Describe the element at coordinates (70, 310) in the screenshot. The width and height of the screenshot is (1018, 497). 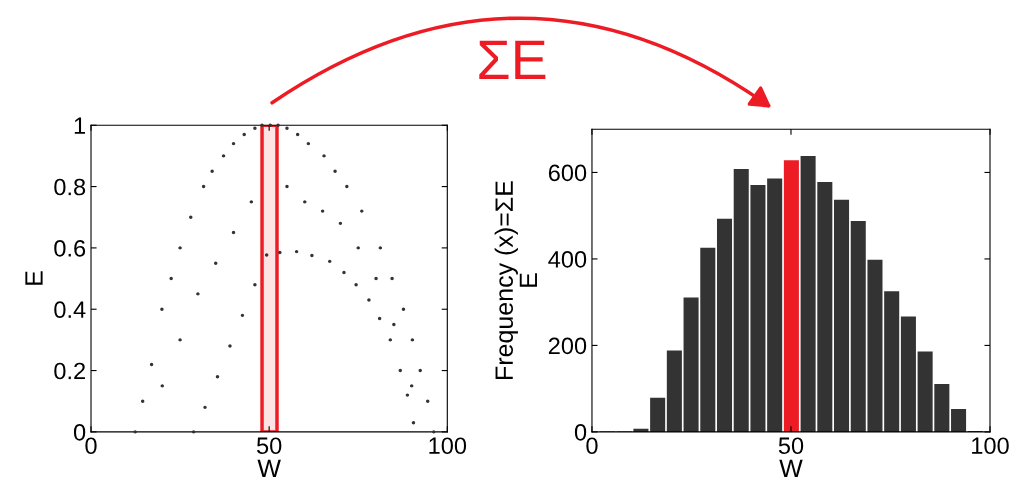
I see `y-tick-label: 0.4` at that location.